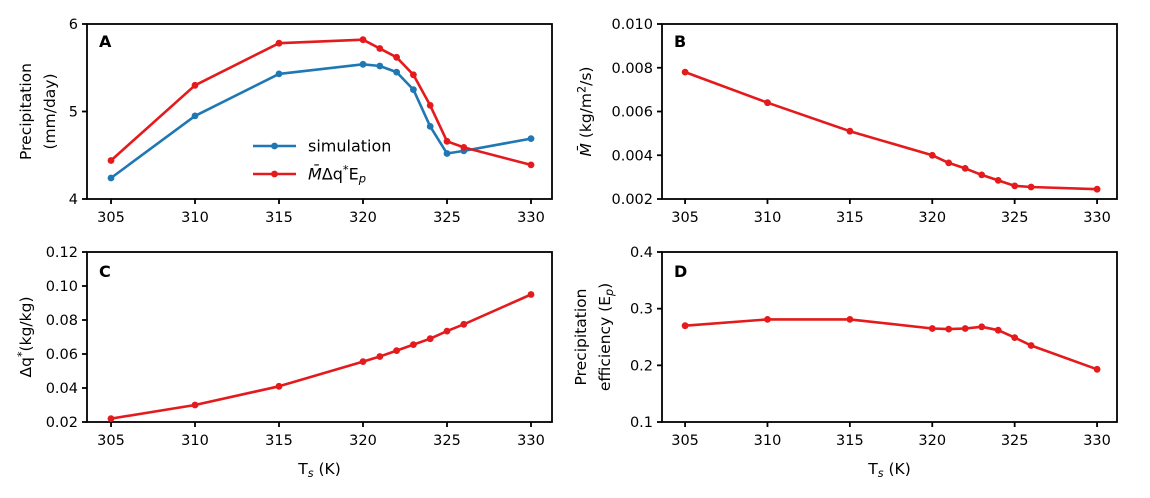 The width and height of the screenshot is (1150, 498). Describe the element at coordinates (62, 389) in the screenshot. I see `svg-text: 0.04` at that location.